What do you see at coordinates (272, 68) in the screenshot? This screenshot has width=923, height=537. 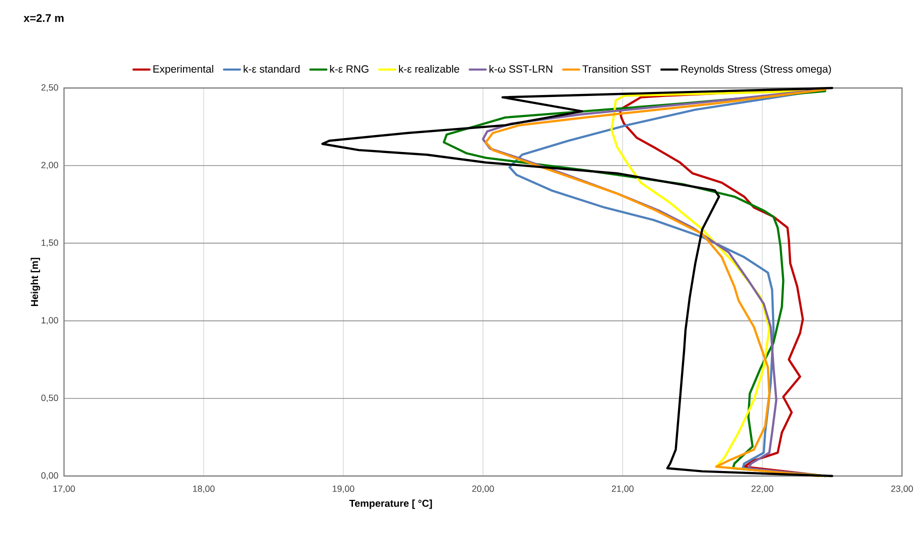 I see `legend-label: k-ε standard` at bounding box center [272, 68].